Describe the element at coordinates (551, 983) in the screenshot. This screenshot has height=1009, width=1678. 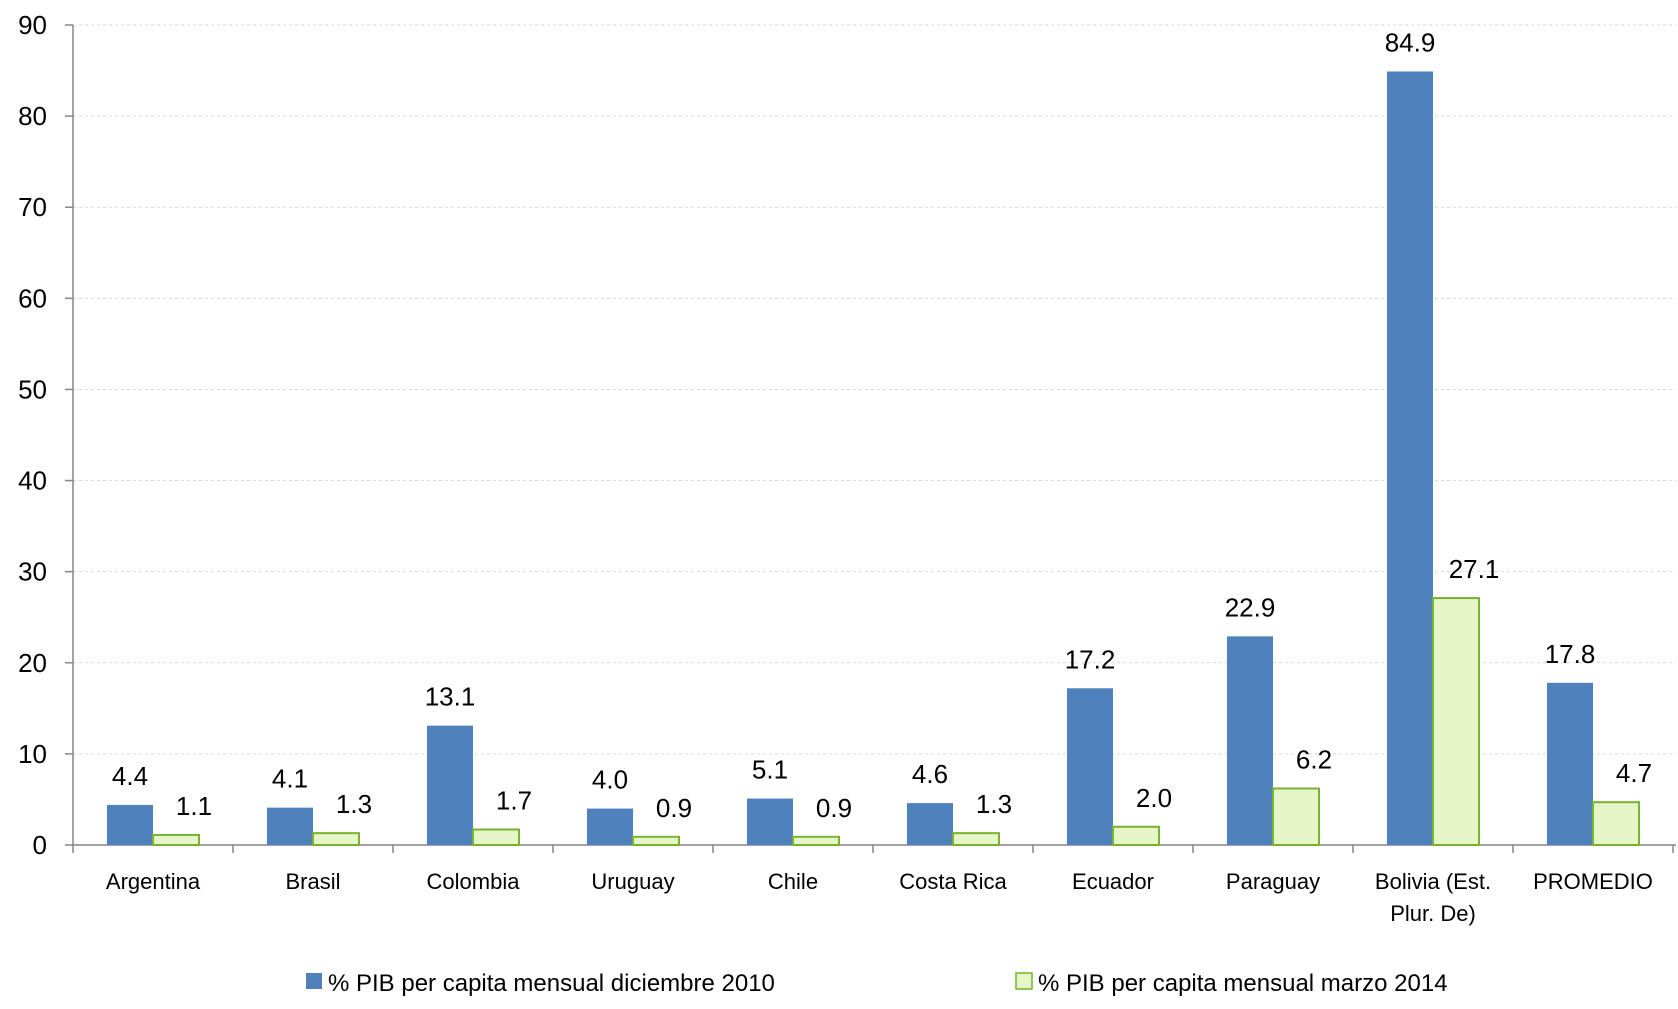
I see `legend-label: % PIB per capita mensual diciembre 2010` at that location.